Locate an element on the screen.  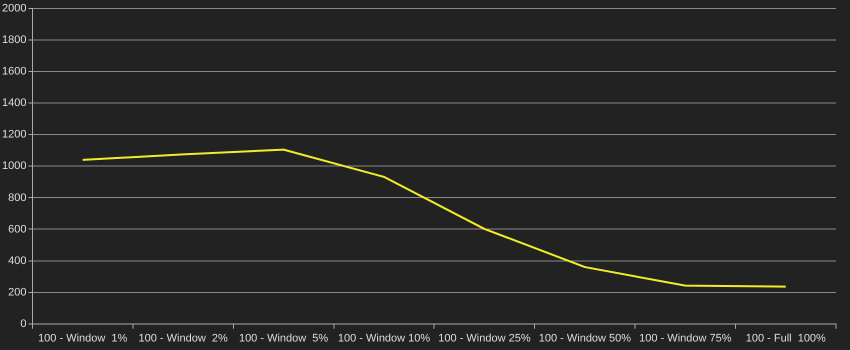
y-tick-label: 1800 is located at coordinates (14, 40).